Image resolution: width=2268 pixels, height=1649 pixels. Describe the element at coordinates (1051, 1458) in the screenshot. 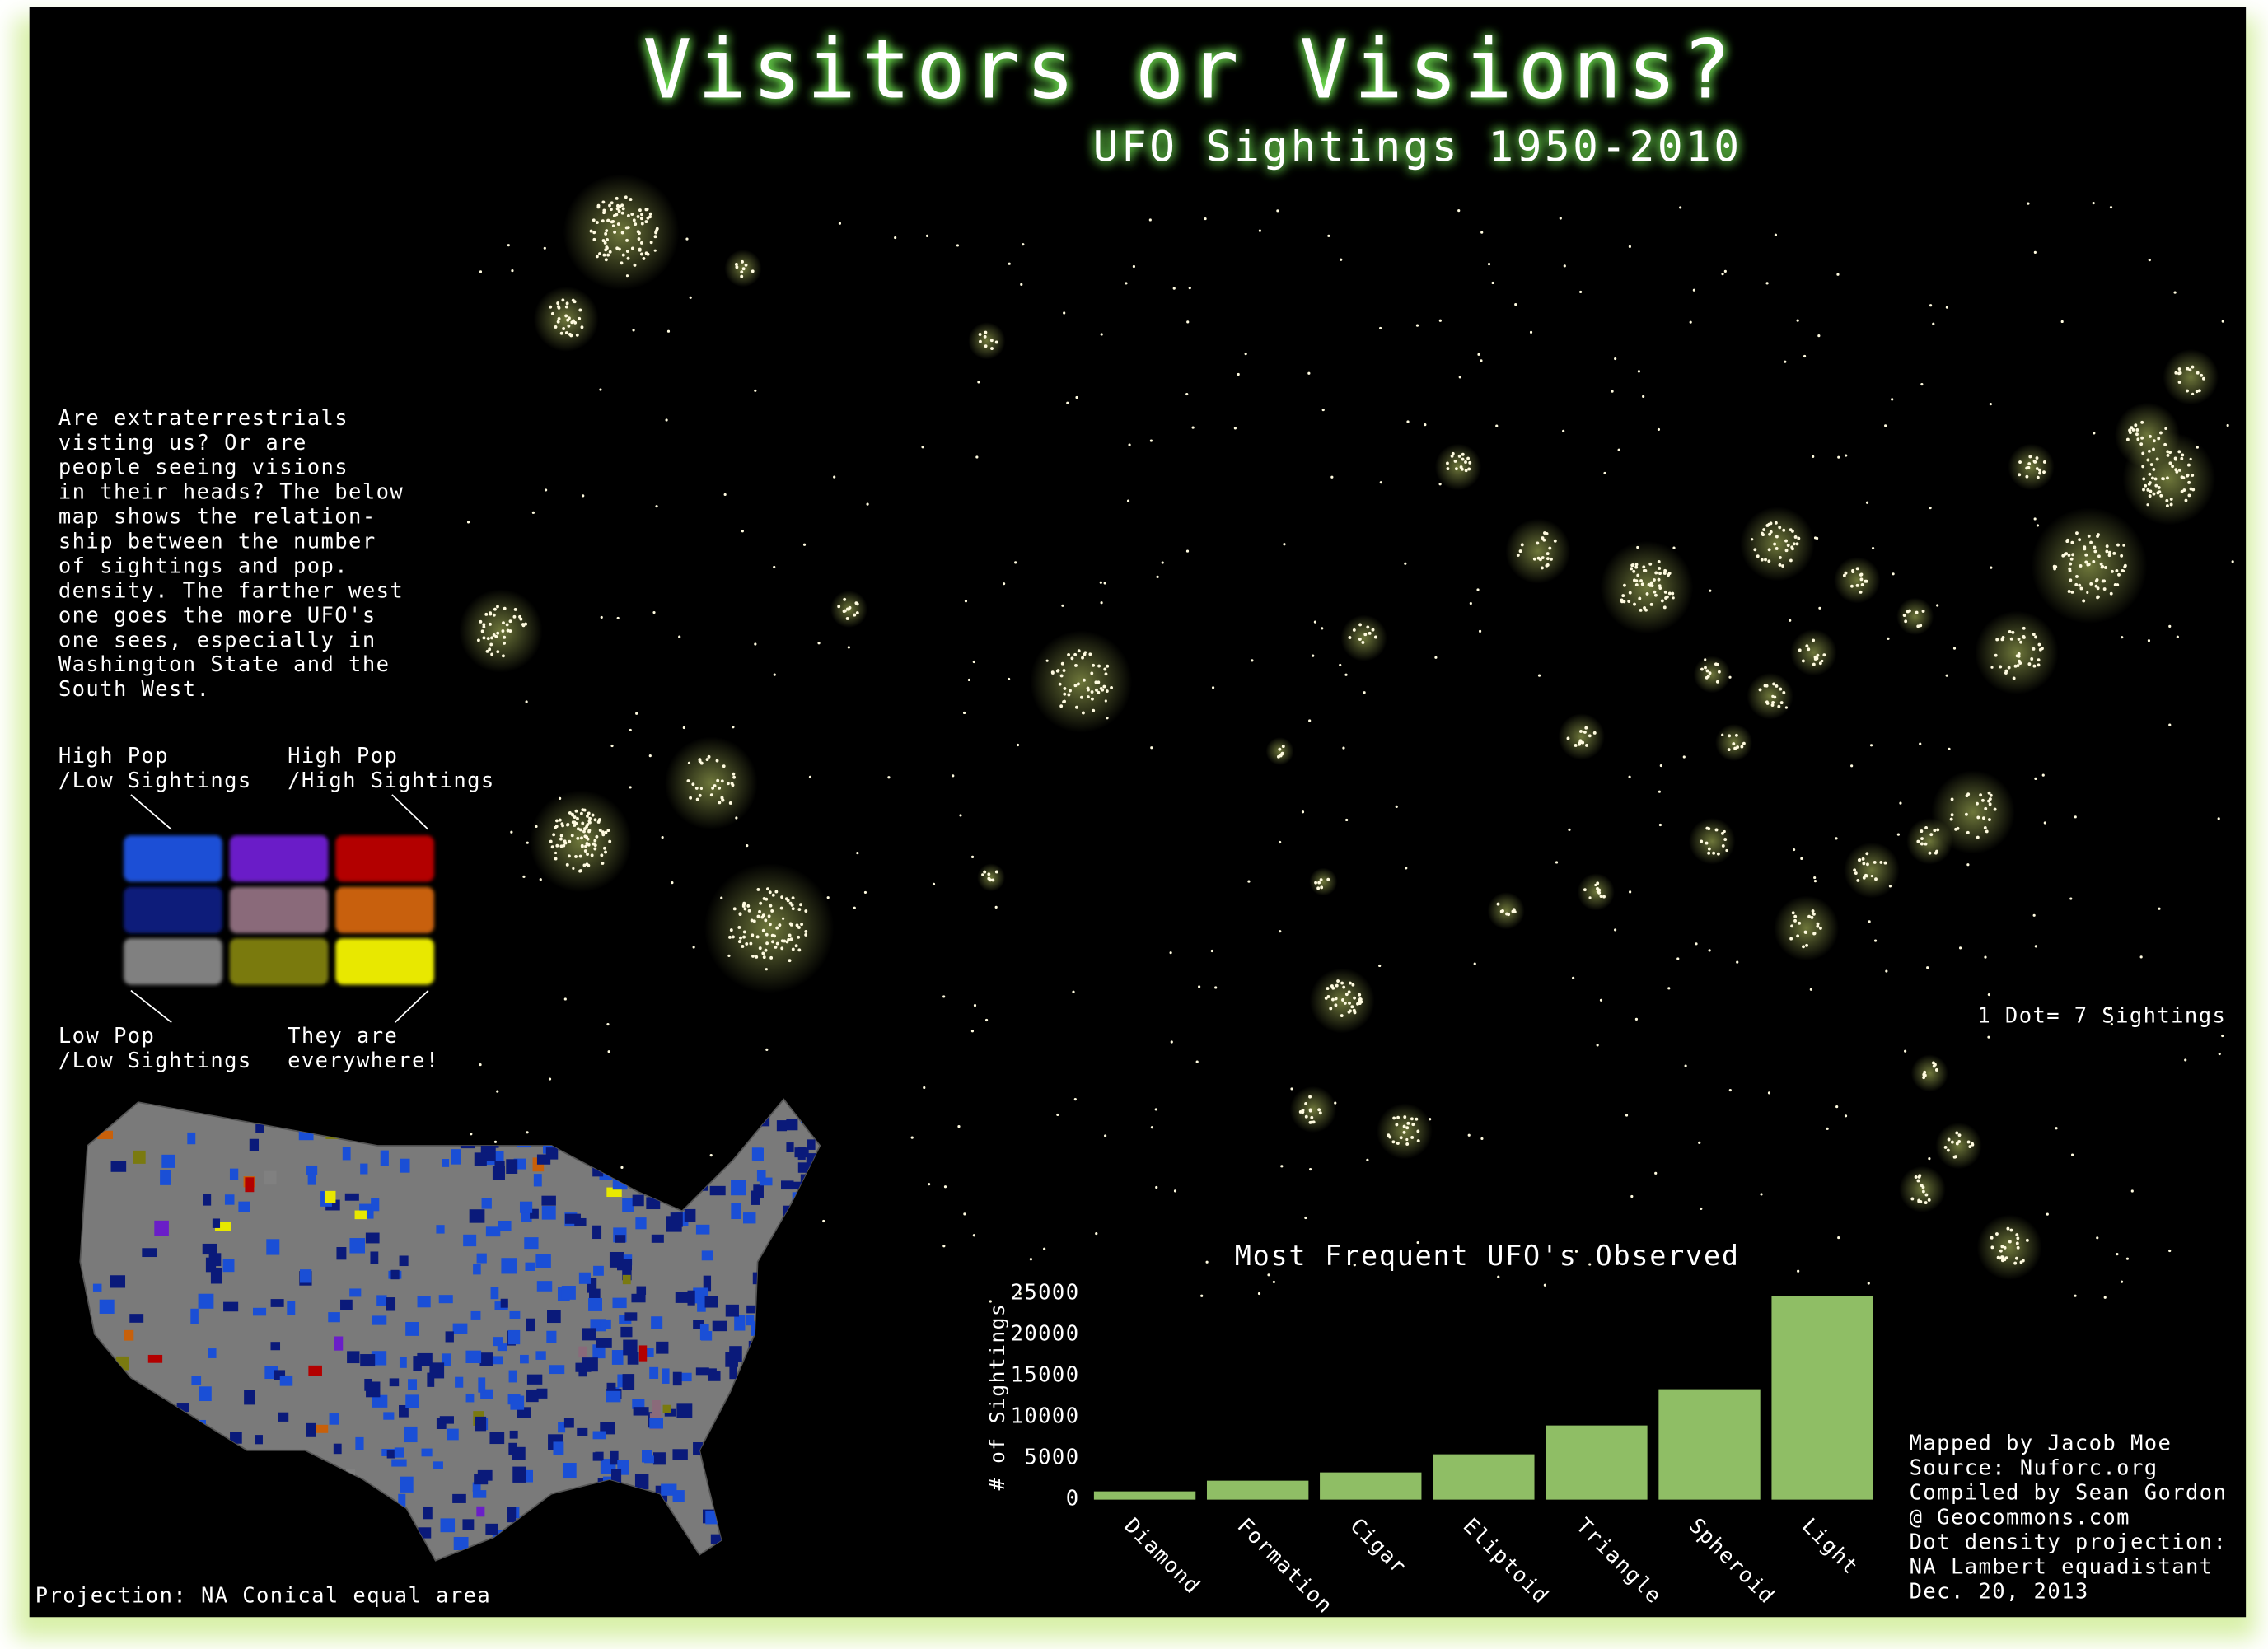

I see `y-tick-label: 5000` at that location.